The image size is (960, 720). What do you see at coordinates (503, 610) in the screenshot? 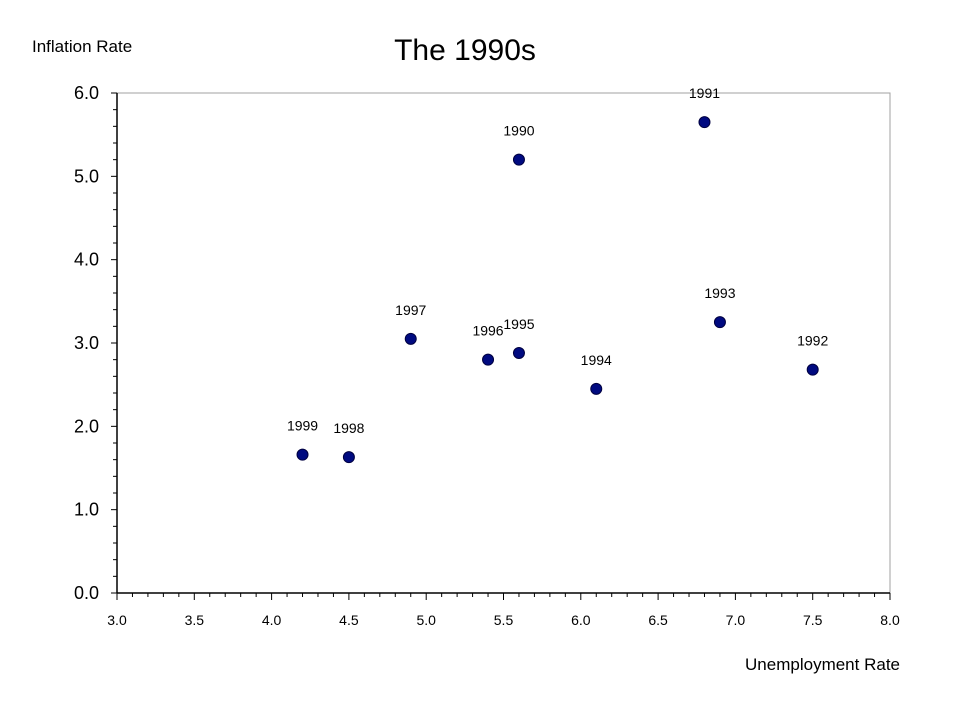
I see `x-axis: 3.0 3.5 4.0 4.5 5.0 5.5 6.0 6.5 7.0 7.5 8.0` at bounding box center [503, 610].